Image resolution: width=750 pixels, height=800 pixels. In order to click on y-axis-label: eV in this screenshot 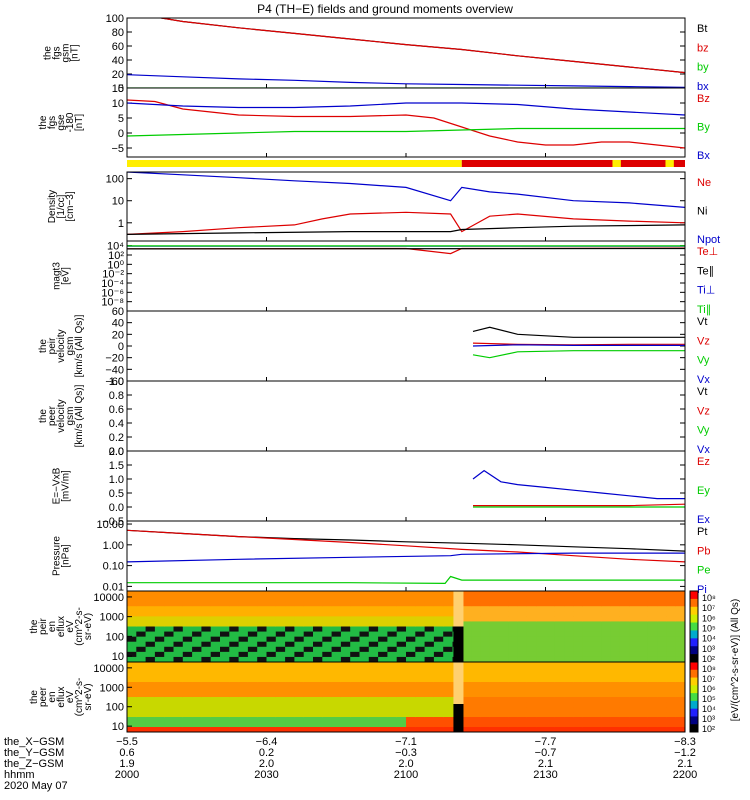, I will do `click(70, 697)`.